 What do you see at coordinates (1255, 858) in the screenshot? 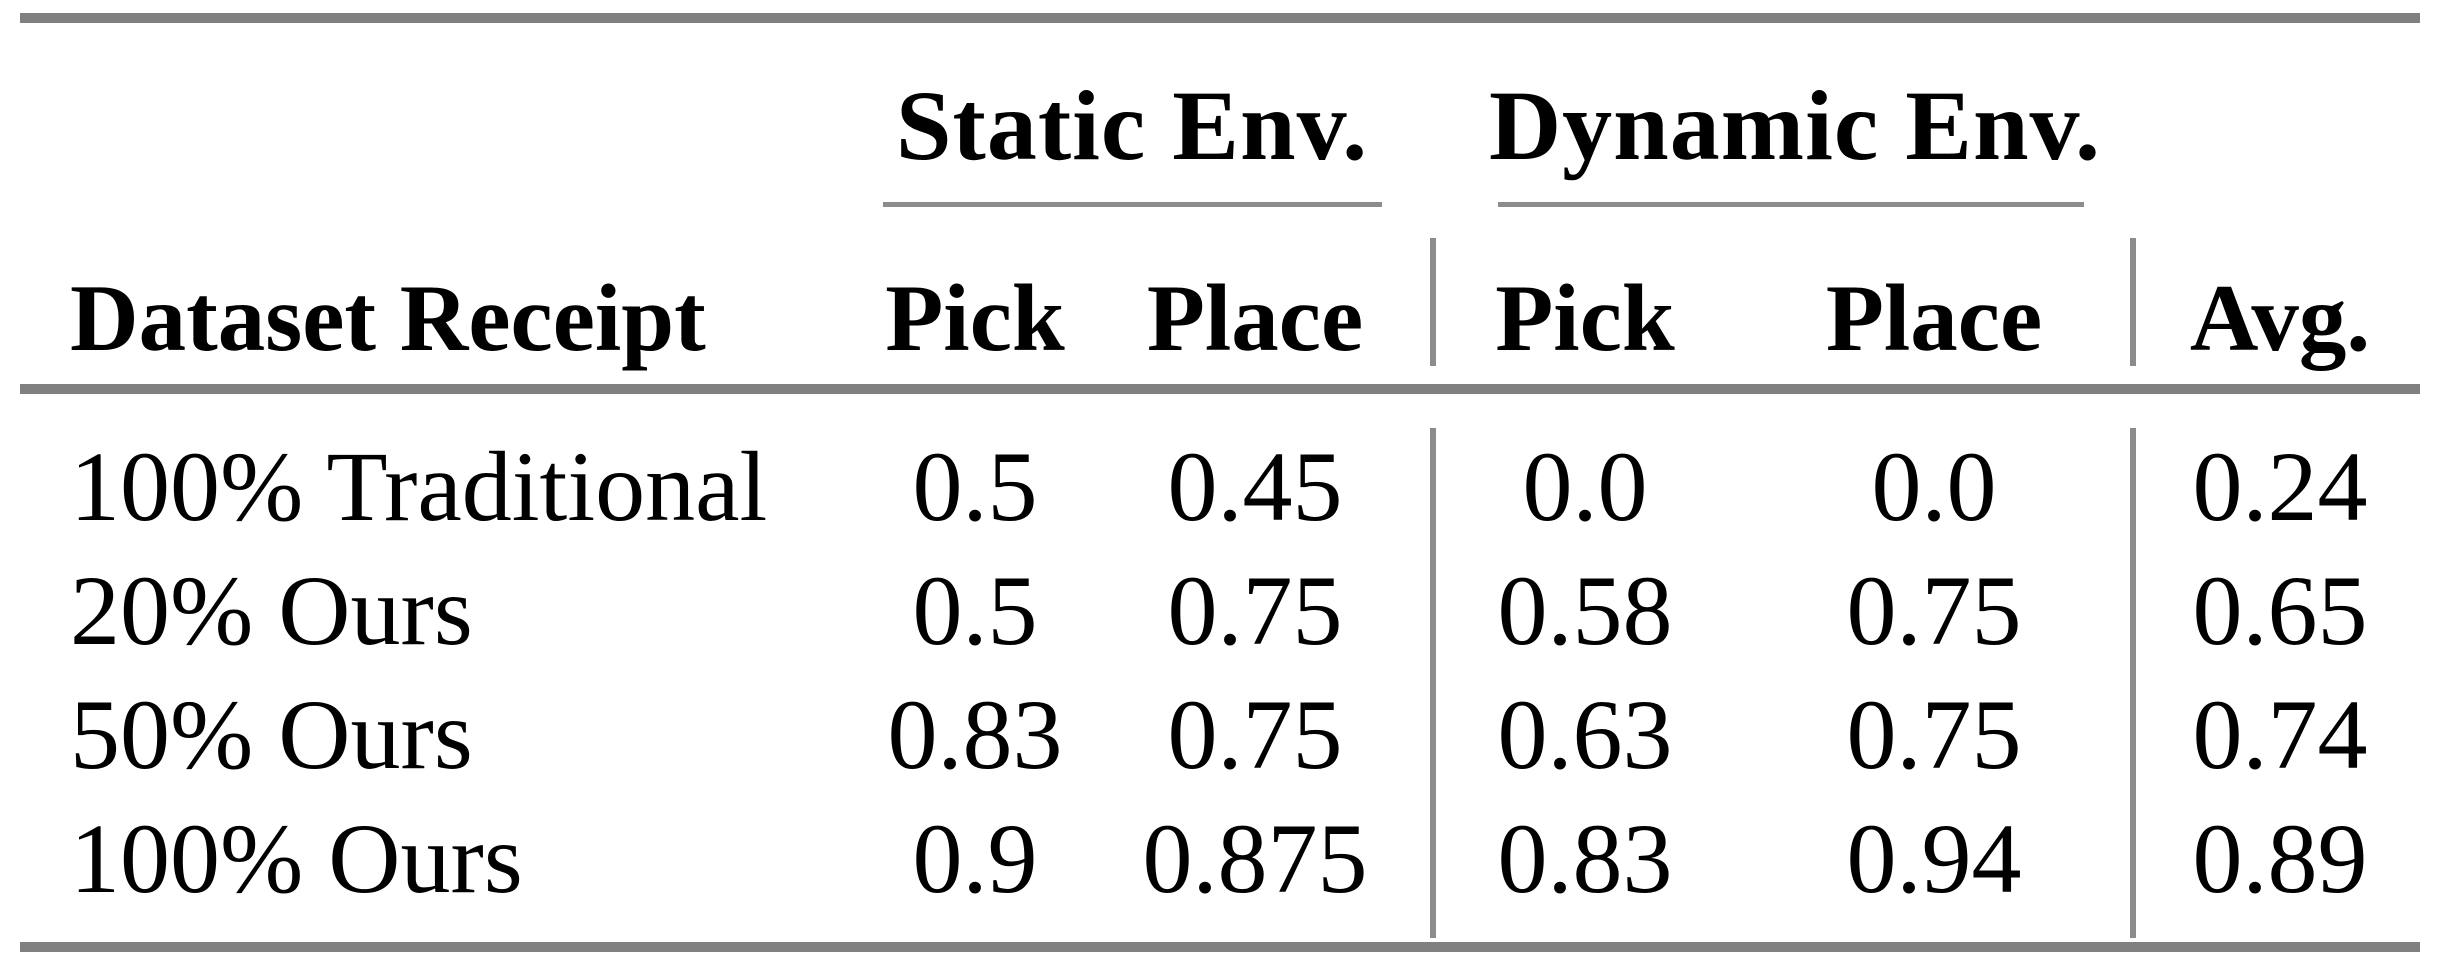
I see `table-cell: 0.875` at bounding box center [1255, 858].